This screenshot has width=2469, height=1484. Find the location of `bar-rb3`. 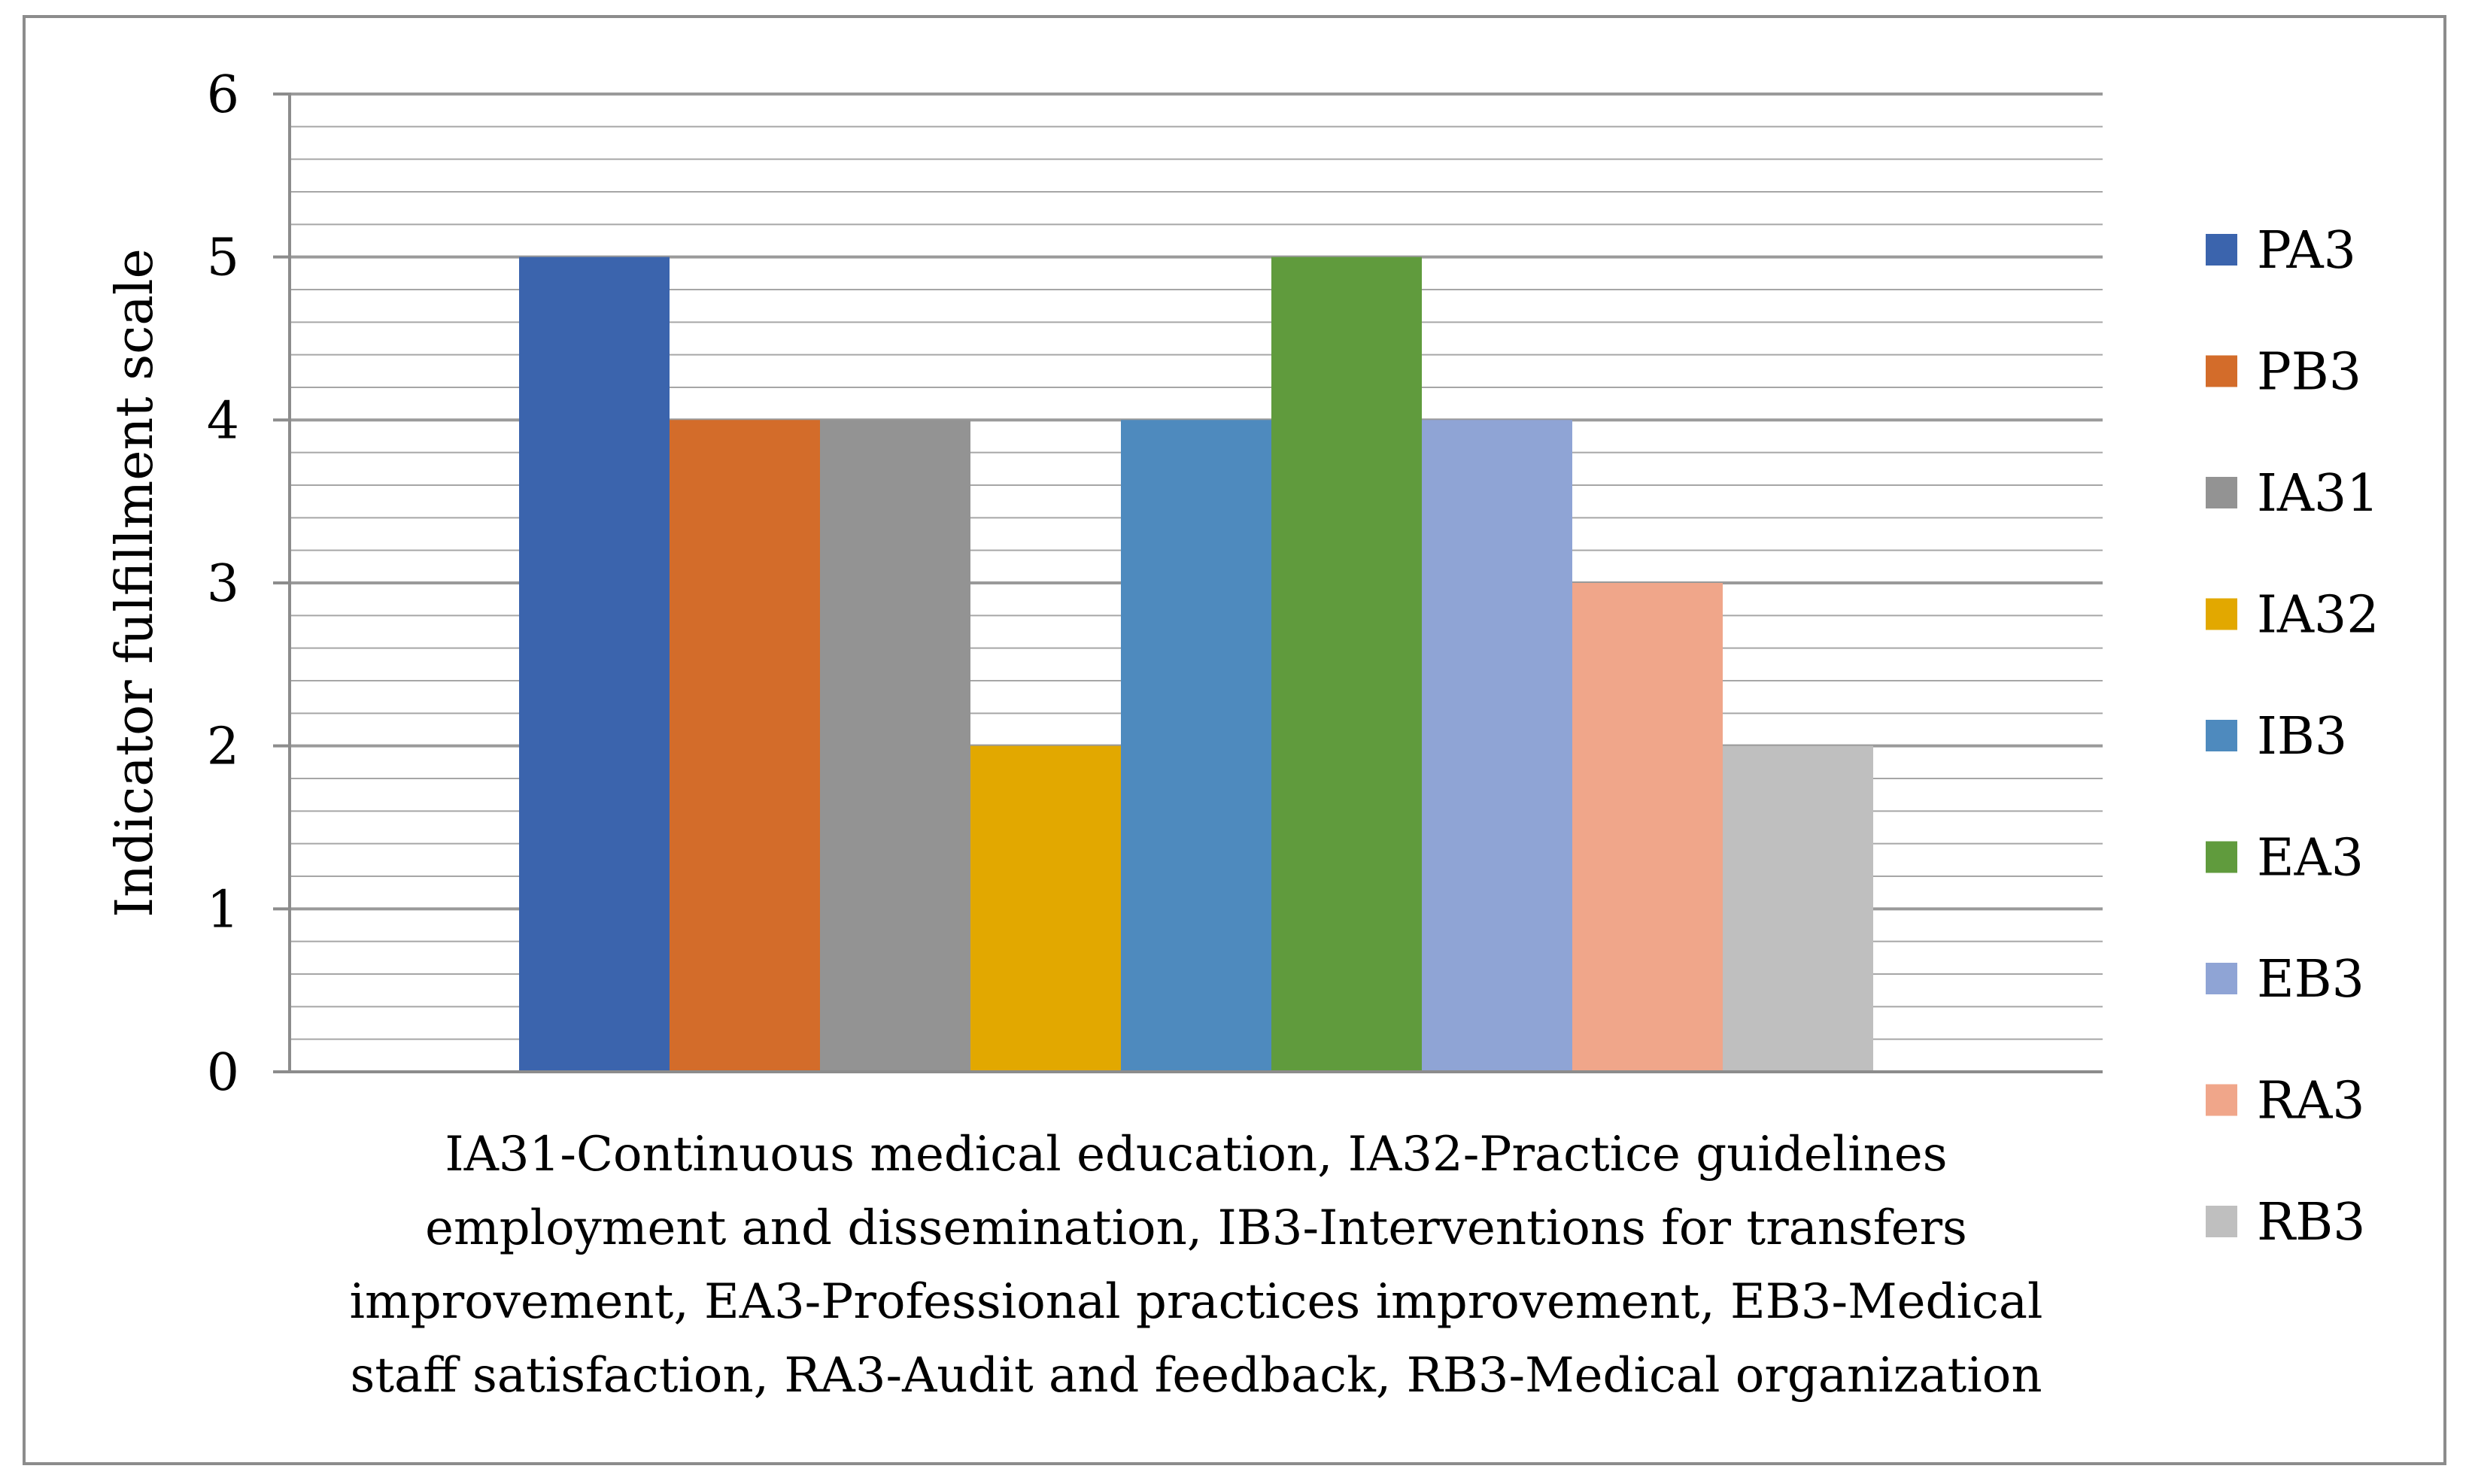

bar-rb3 is located at coordinates (1798, 908).